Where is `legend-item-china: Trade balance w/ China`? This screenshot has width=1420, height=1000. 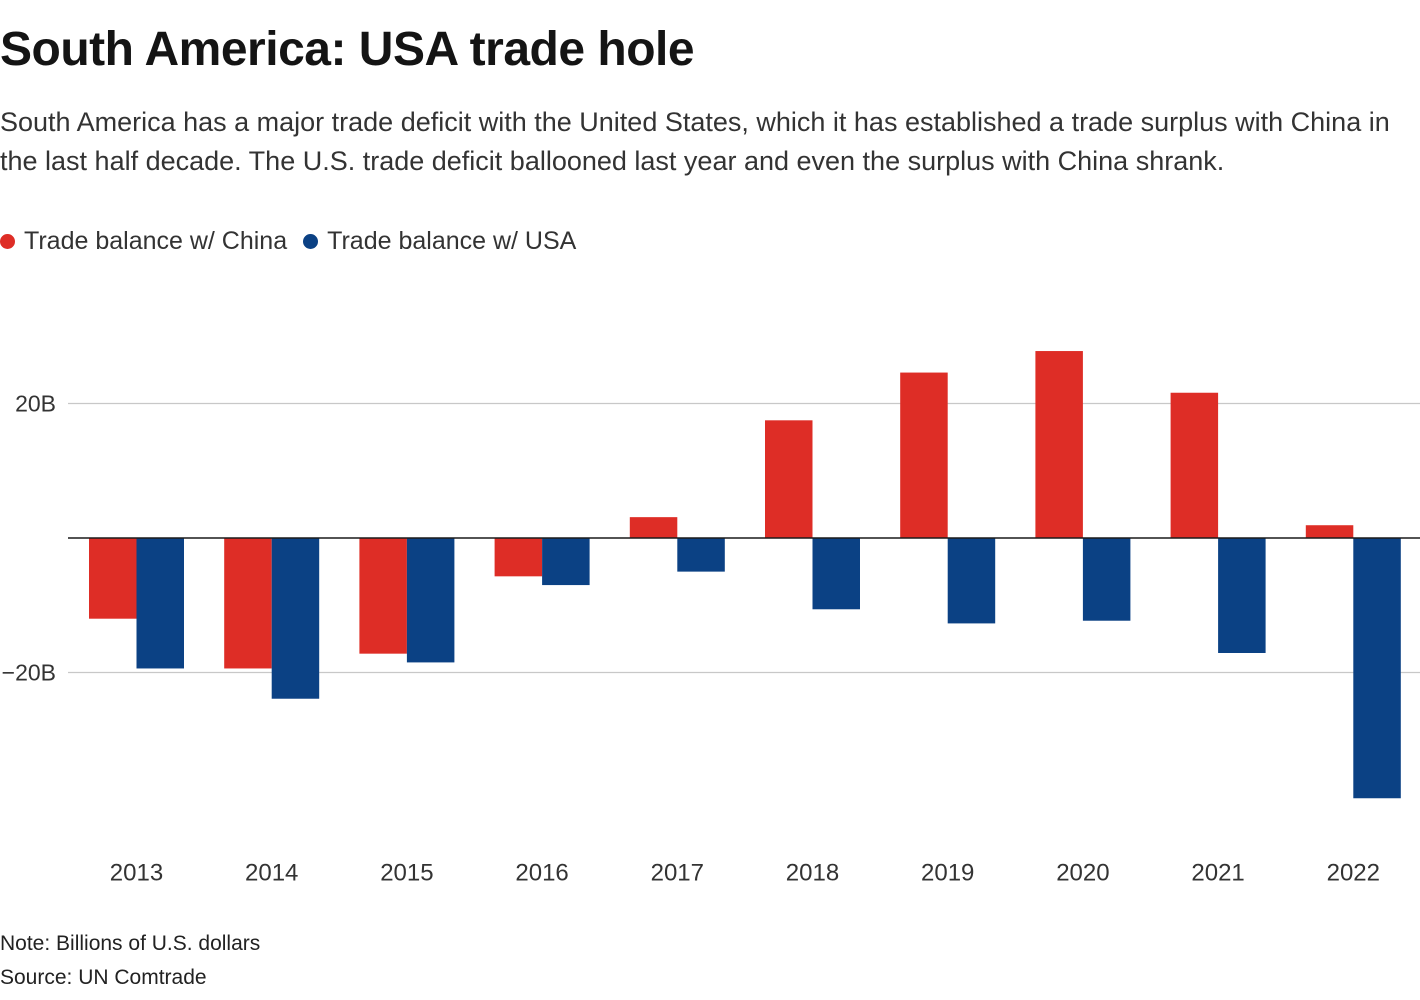
legend-item-china: Trade balance w/ China is located at coordinates (143, 241).